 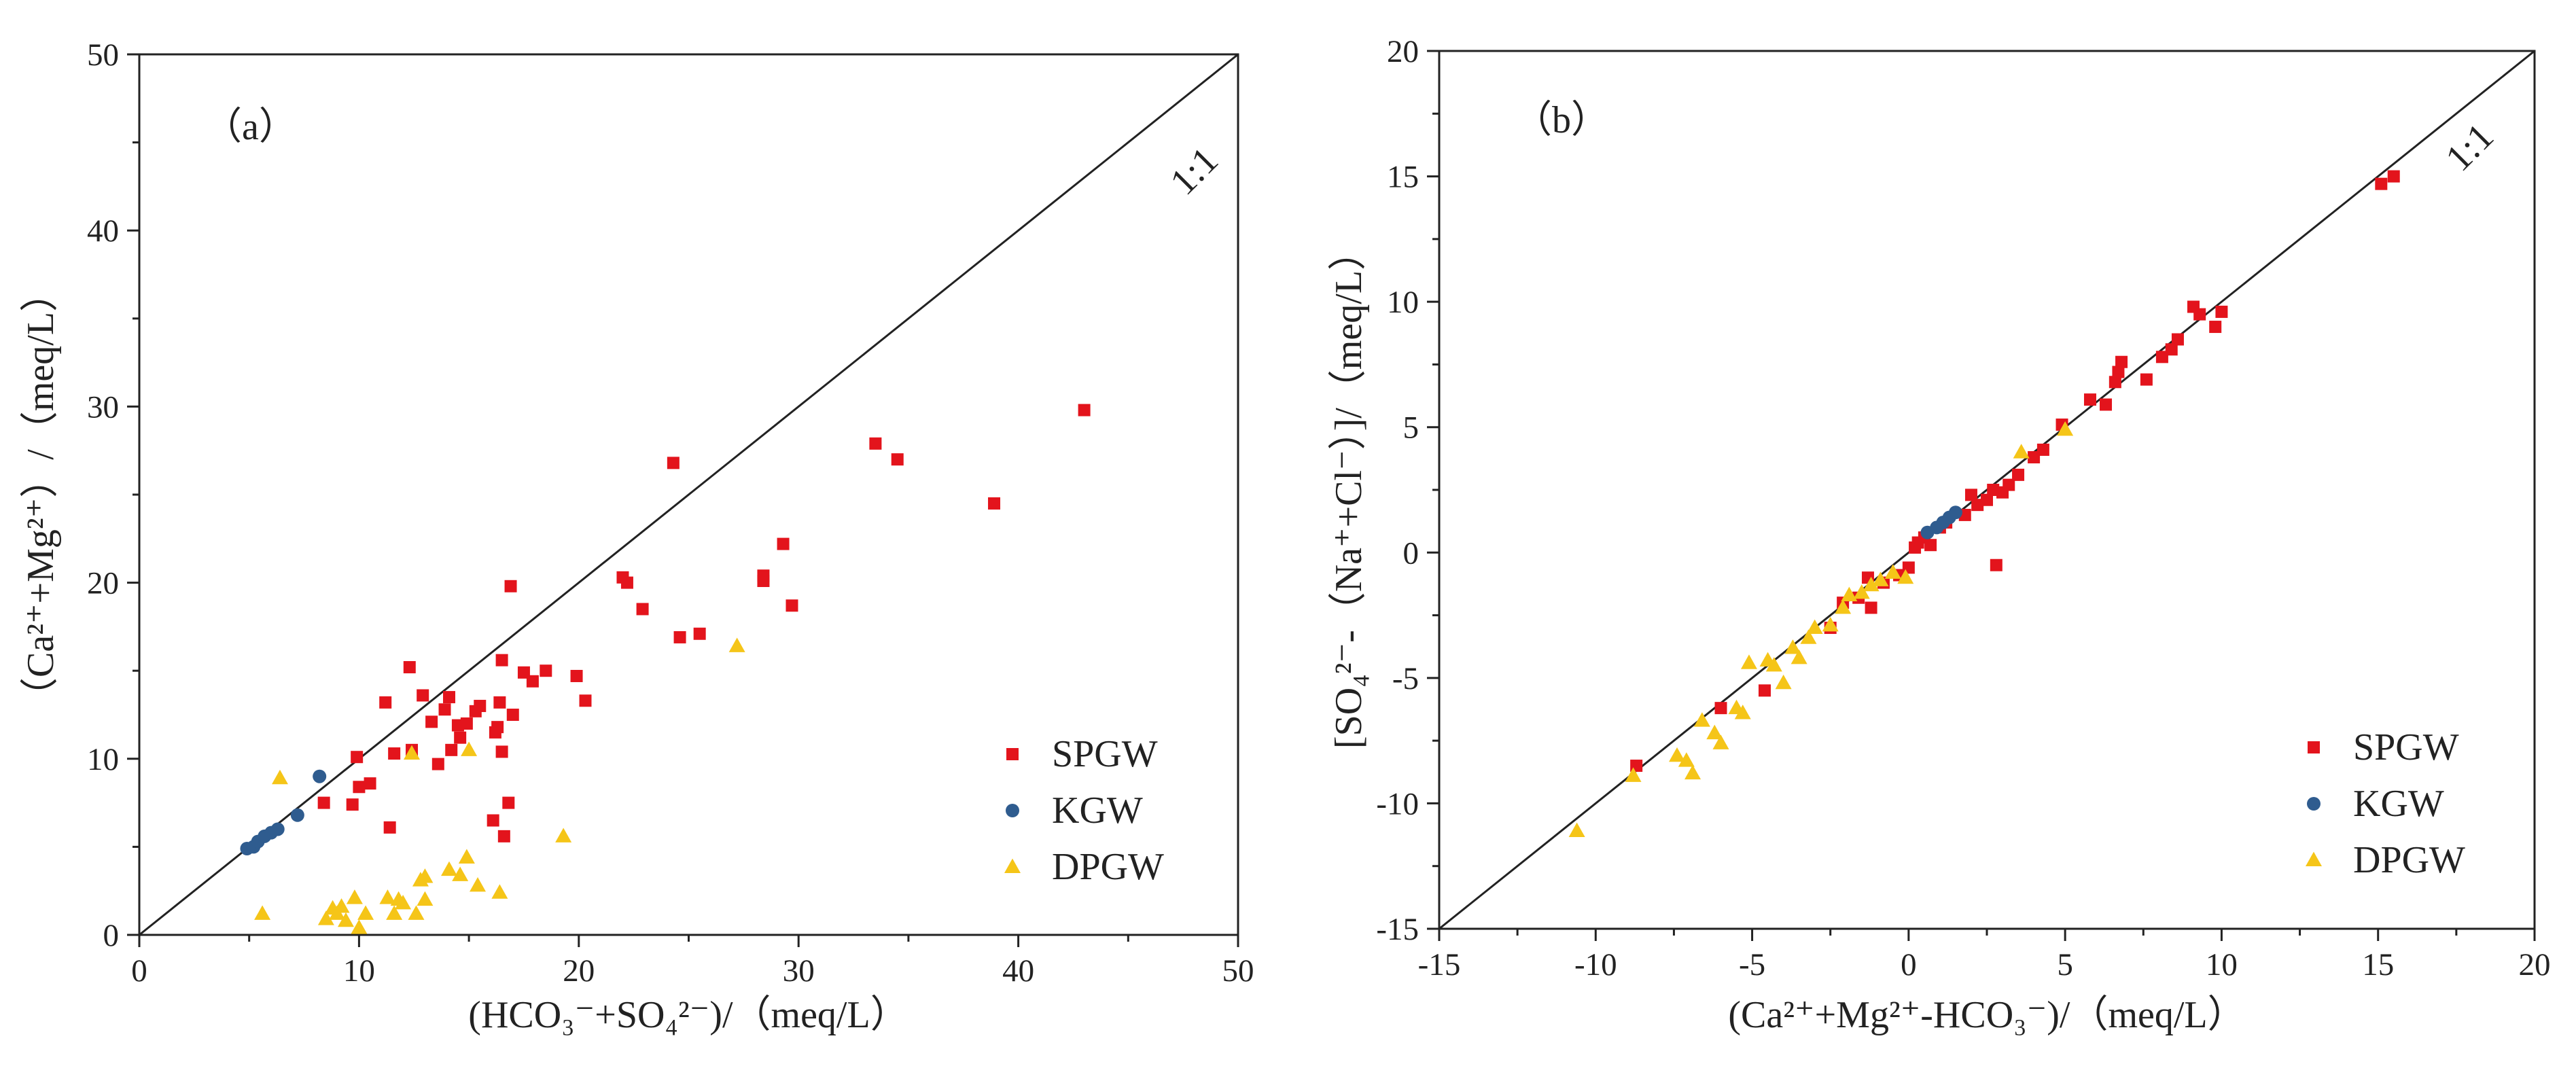 I want to click on panel-b-x-tick-label: -5, so click(x=1752, y=964).